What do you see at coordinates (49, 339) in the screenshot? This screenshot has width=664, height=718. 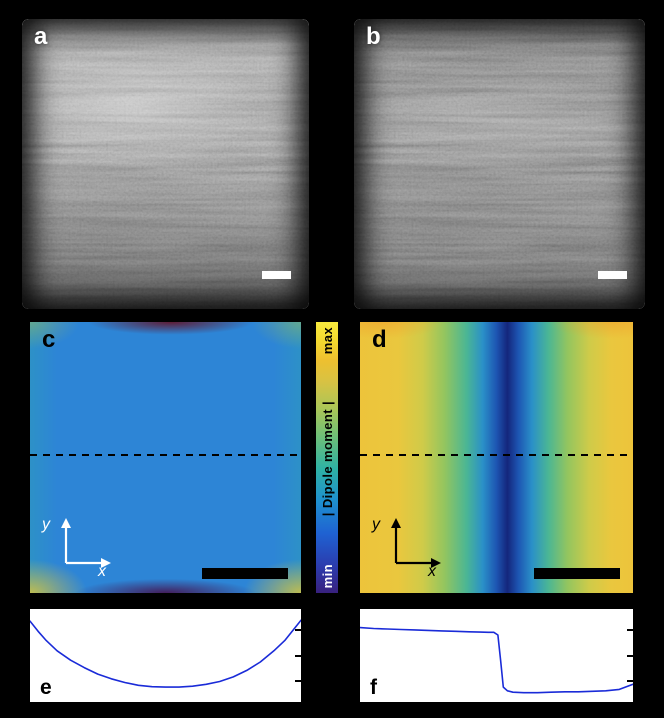 I see `panel-label-c: c` at bounding box center [49, 339].